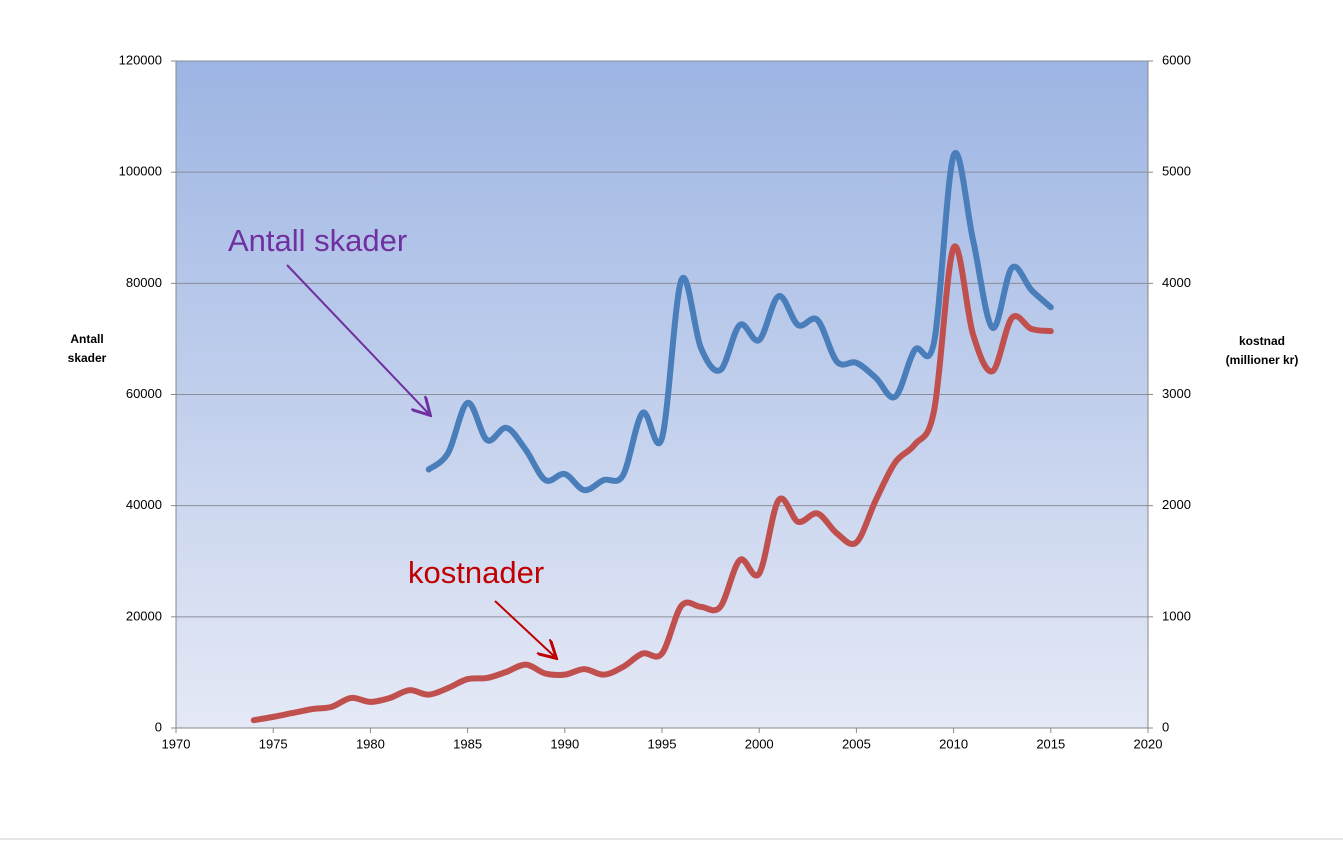  Describe the element at coordinates (140, 59) in the screenshot. I see `y-tick-label: 120000` at that location.